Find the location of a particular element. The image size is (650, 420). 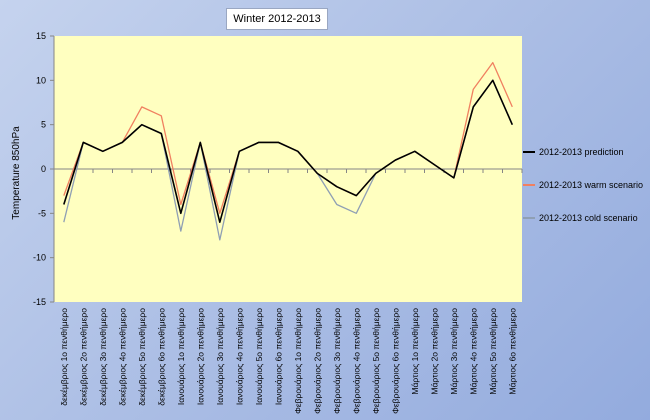

x-tick-label: Φεβρουάριος 5ο πενθήμερο is located at coordinates (376, 361).